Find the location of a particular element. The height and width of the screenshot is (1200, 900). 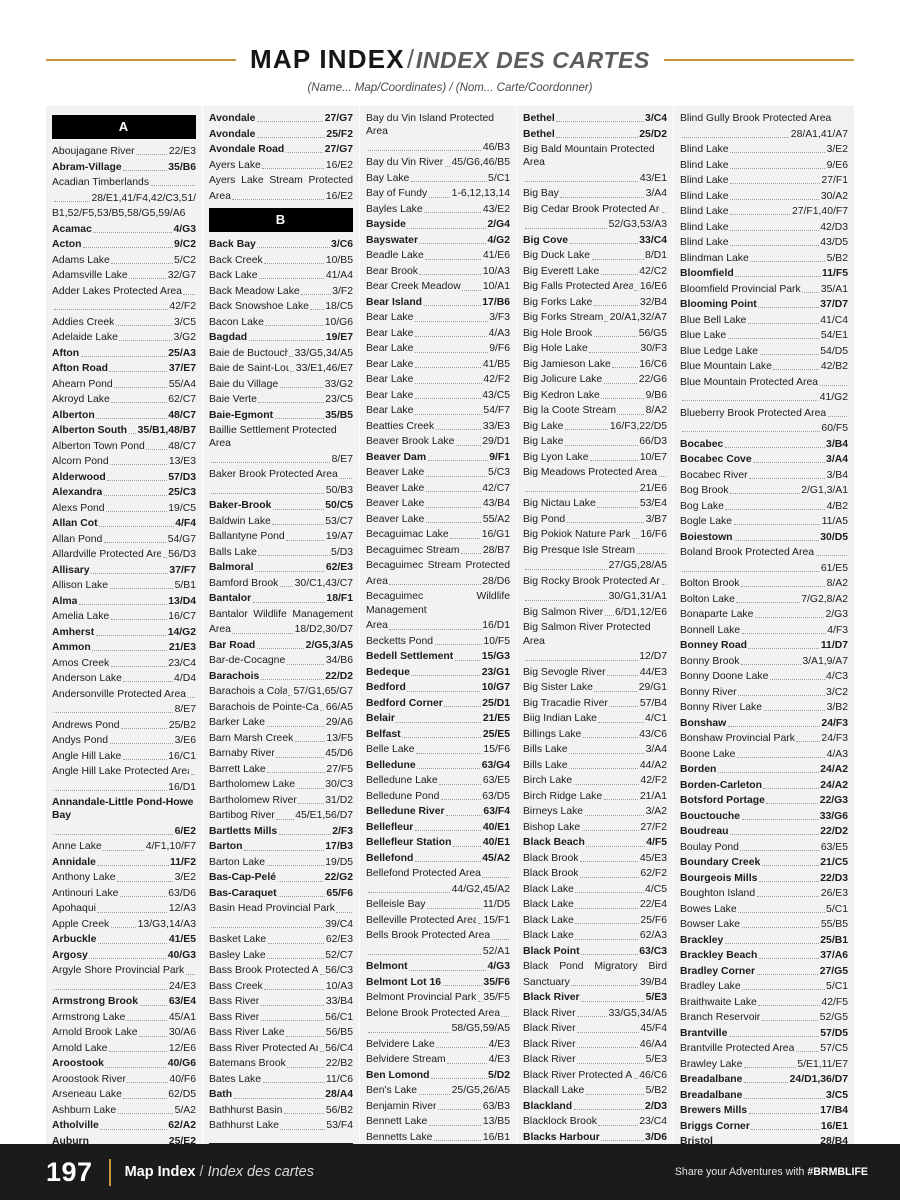

index-entry: Briggs Corner 16/E1 is located at coordinates (764, 1127).